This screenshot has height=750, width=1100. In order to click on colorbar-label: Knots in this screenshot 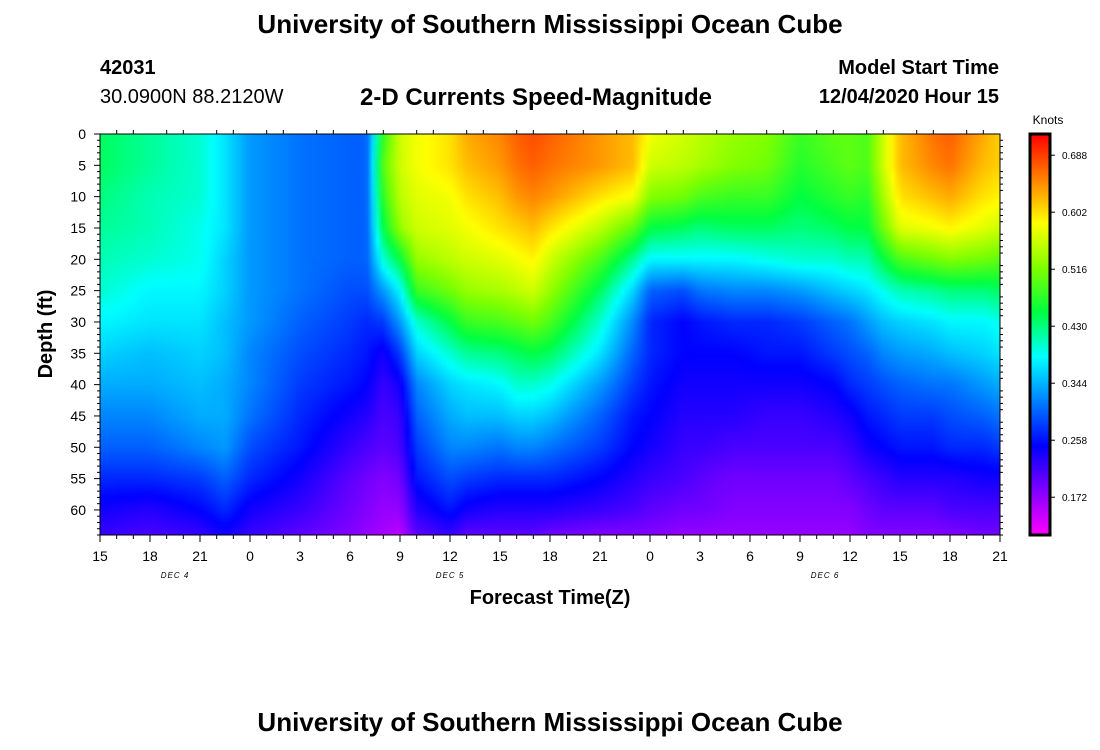, I will do `click(1048, 120)`.